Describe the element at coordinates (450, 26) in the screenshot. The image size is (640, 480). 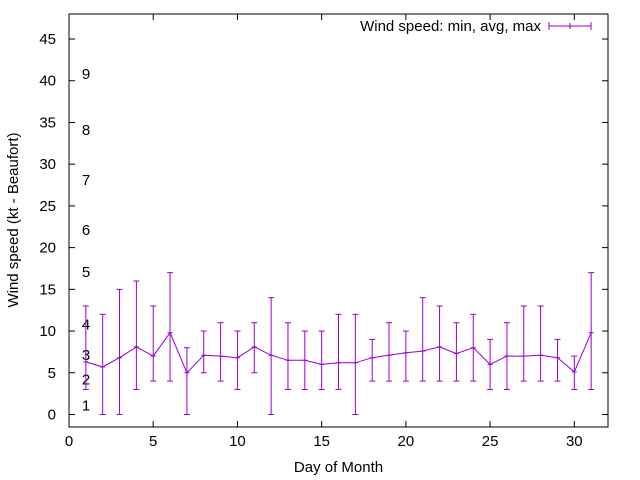
I see `legend-label: Wind speed: min, avg, max` at that location.